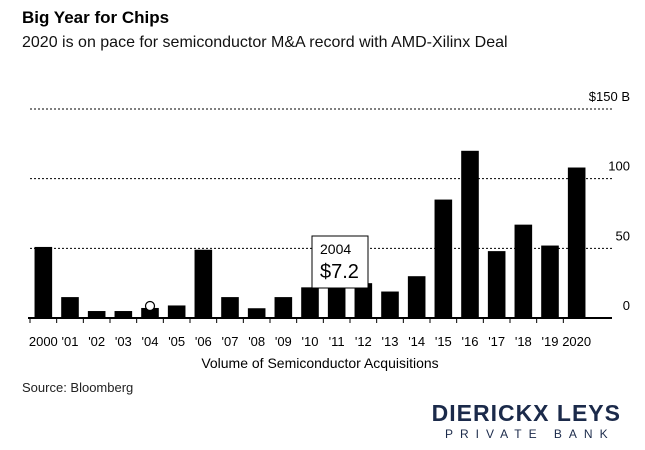  I want to click on annotation-callout: 2004 $7.2, so click(256, 273).